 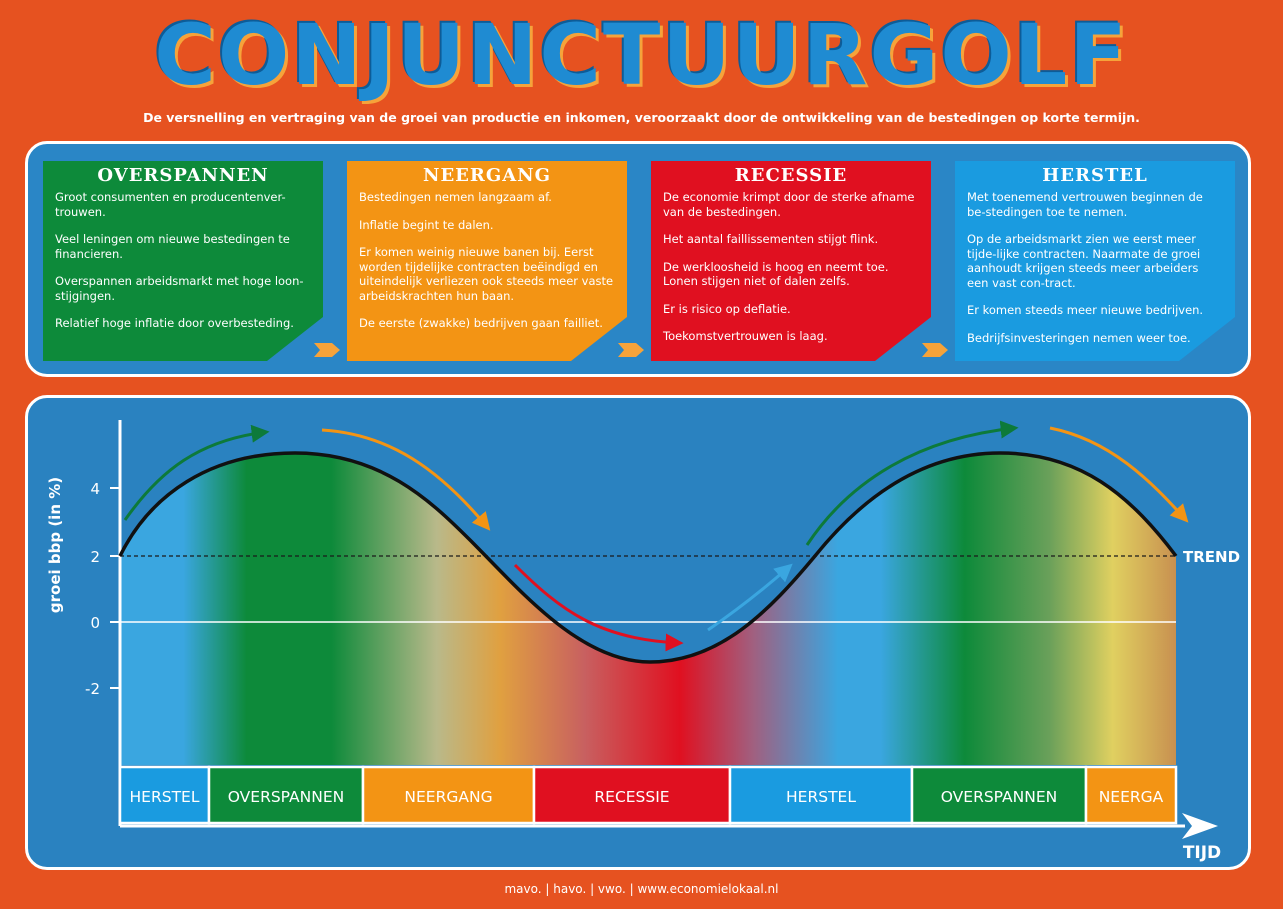 What do you see at coordinates (55, 545) in the screenshot?
I see `y-axis-label: groei bbp (in %)` at bounding box center [55, 545].